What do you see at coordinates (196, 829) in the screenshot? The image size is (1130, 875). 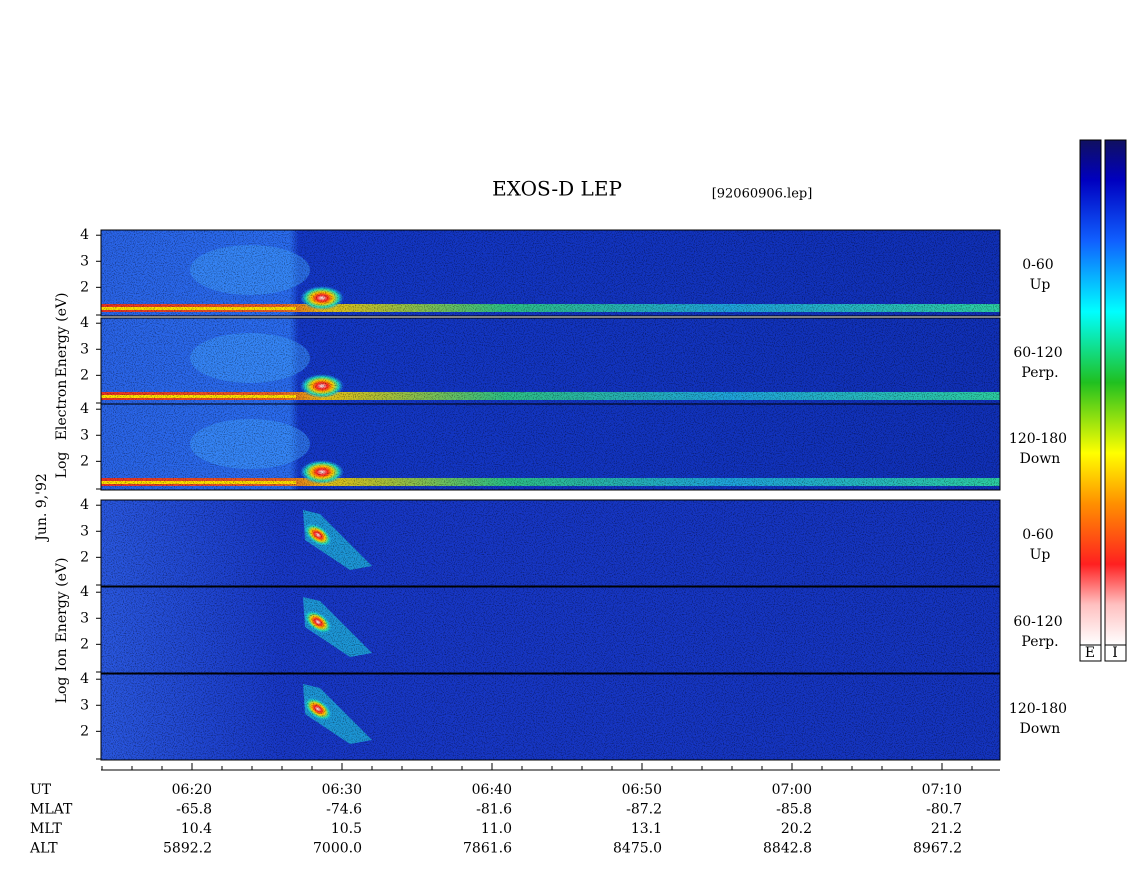 I see `row-value: 10.4` at bounding box center [196, 829].